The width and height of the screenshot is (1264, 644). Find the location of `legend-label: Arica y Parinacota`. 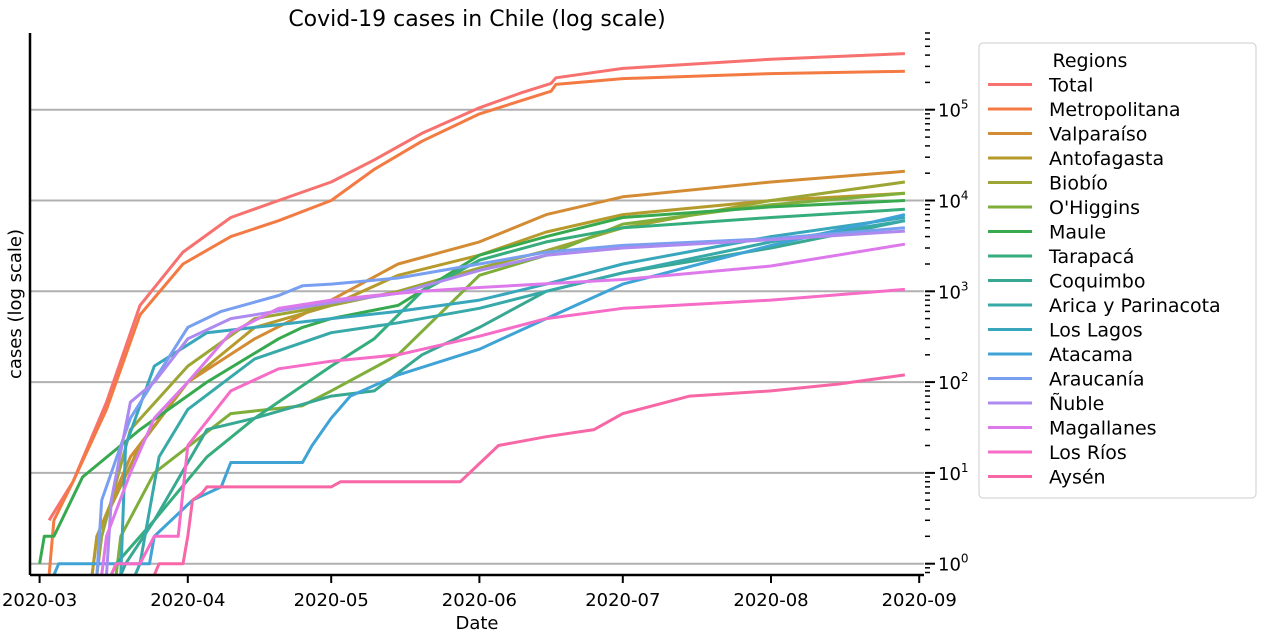

legend-label: Arica y Parinacota is located at coordinates (1135, 306).